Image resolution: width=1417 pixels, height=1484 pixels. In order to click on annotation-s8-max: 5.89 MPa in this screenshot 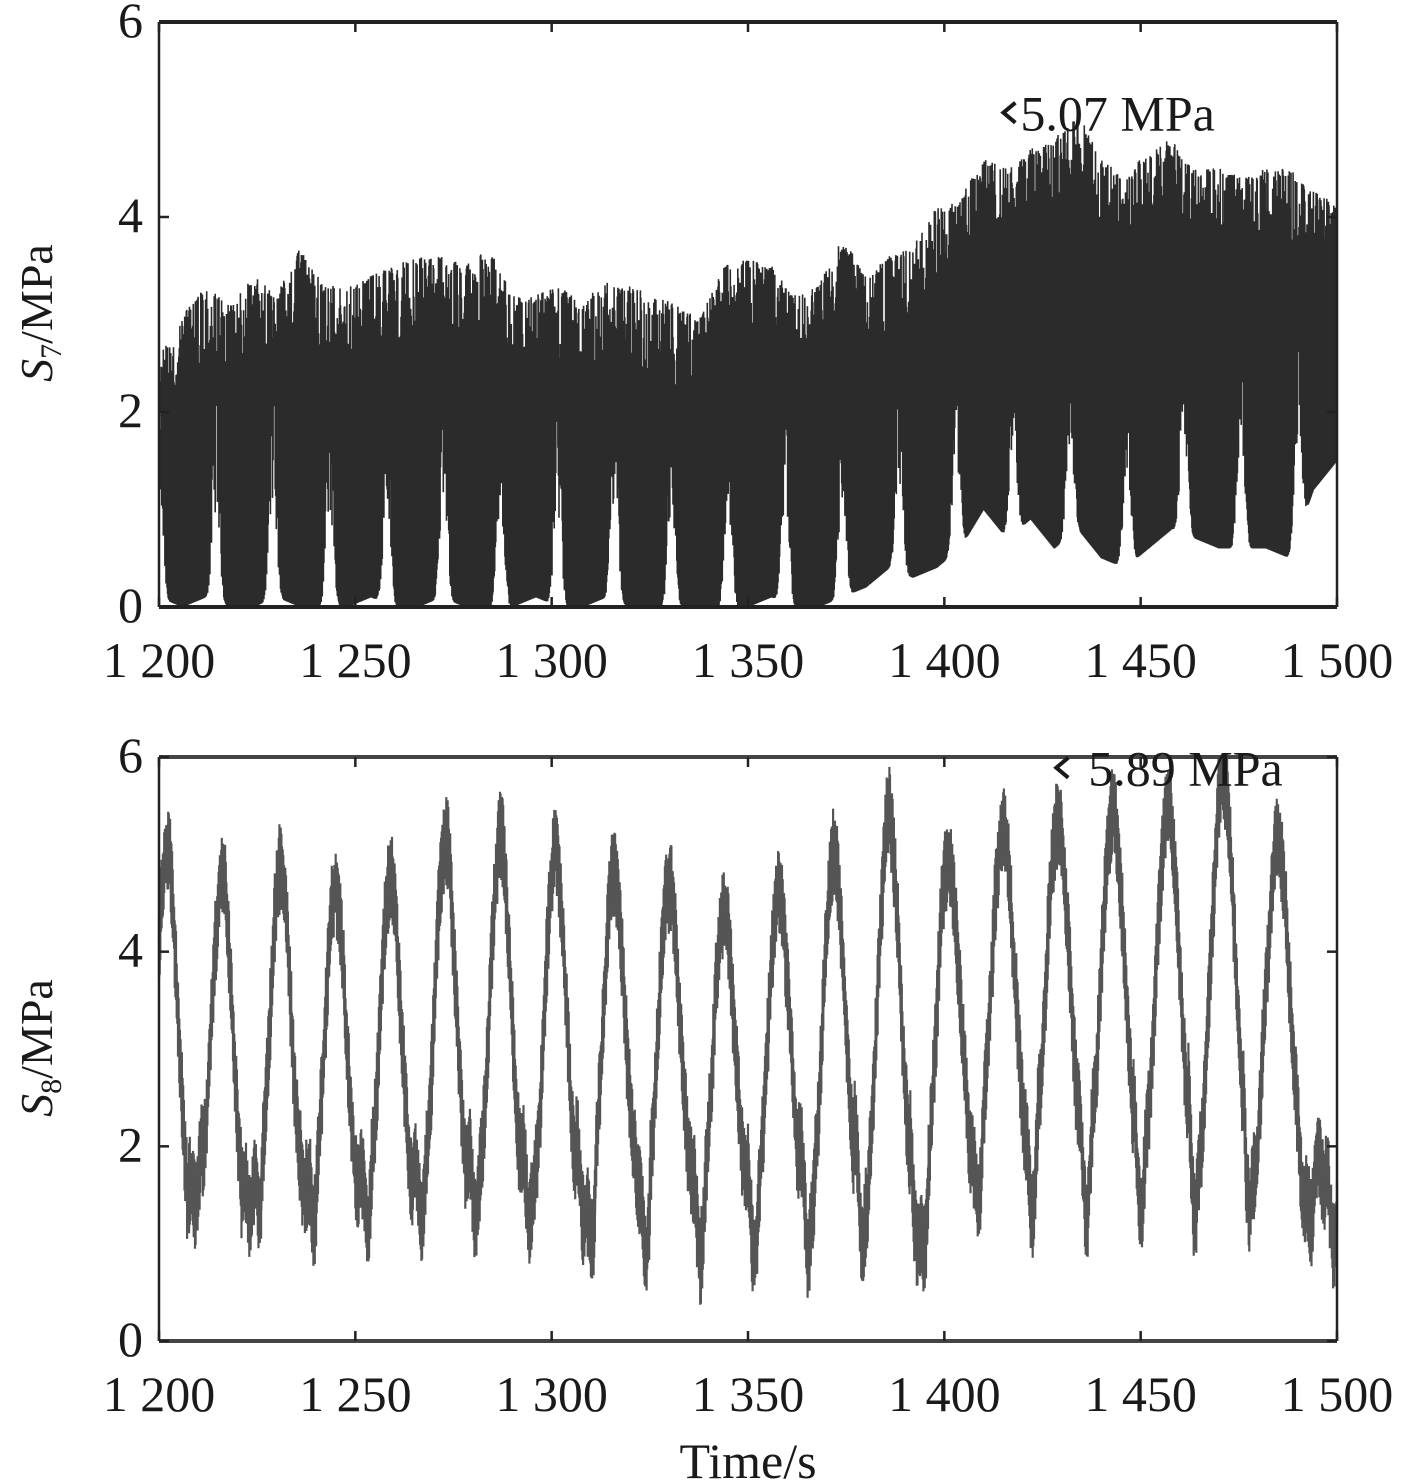, I will do `click(1185, 769)`.